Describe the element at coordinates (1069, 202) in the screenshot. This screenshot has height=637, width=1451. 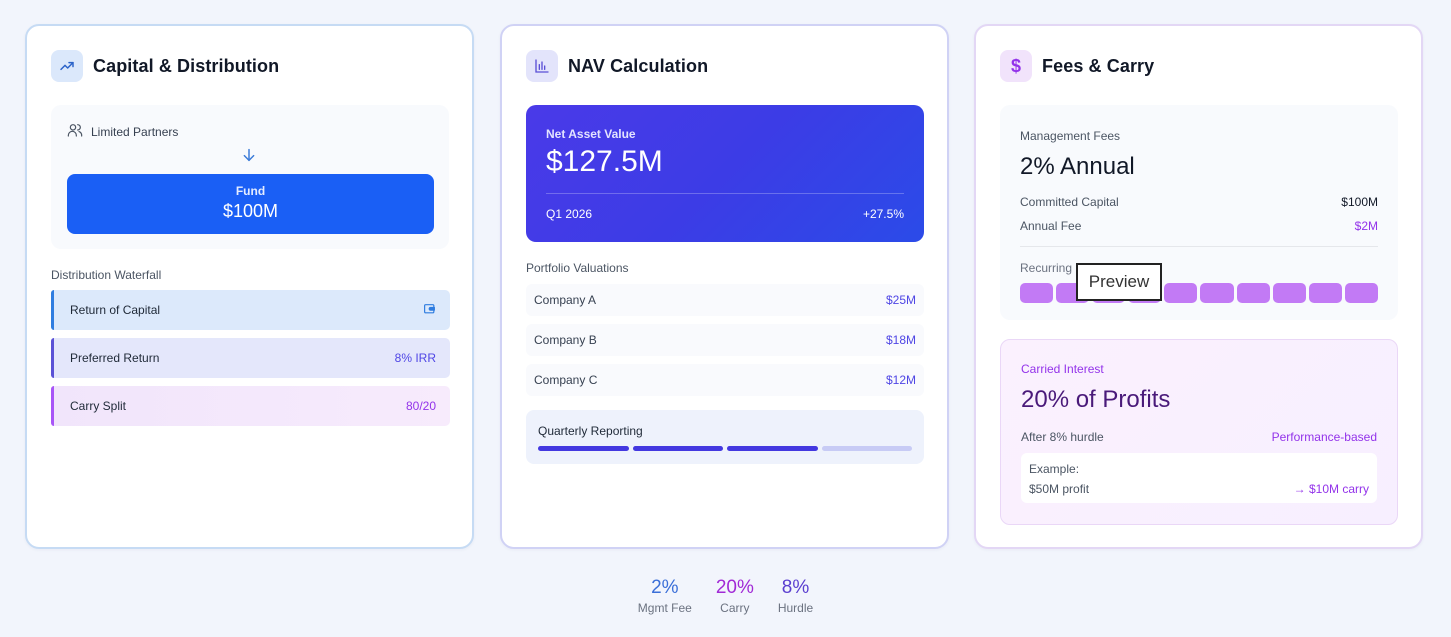
I see `committed-capital-label: Committed Capital` at that location.